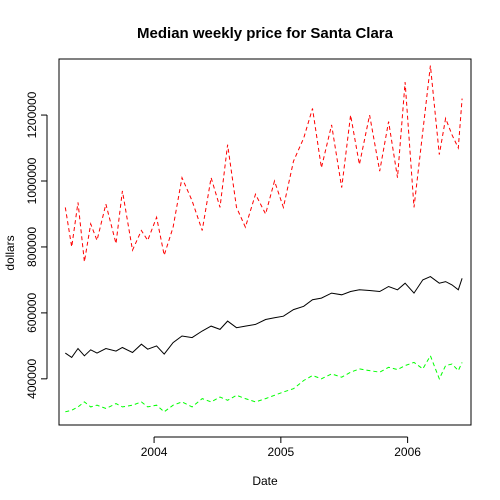  I want to click on y-tick-label: 600000, so click(32, 313).